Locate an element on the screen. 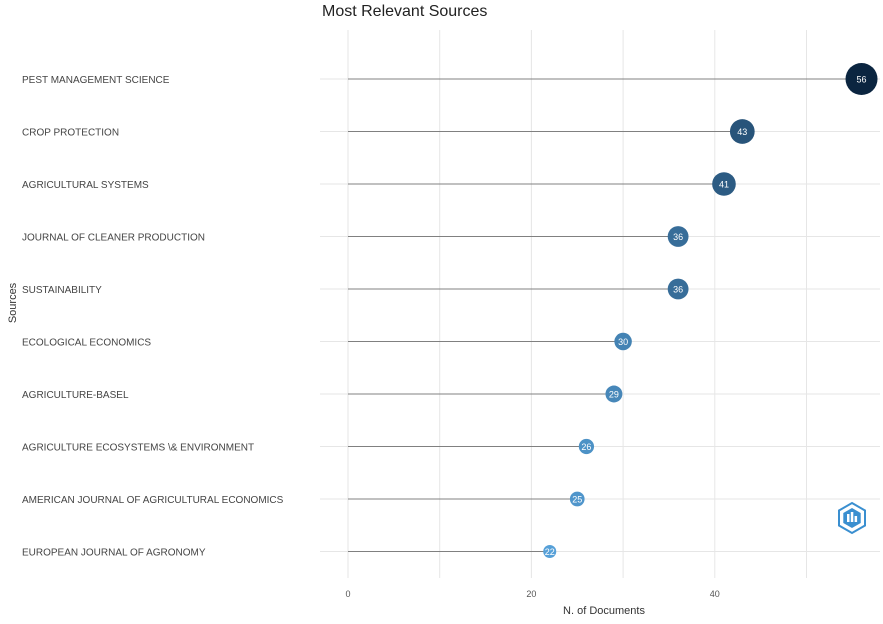 Image resolution: width=883 pixels, height=624 pixels. category-label: AGRICULTURE-BASEL is located at coordinates (75, 395).